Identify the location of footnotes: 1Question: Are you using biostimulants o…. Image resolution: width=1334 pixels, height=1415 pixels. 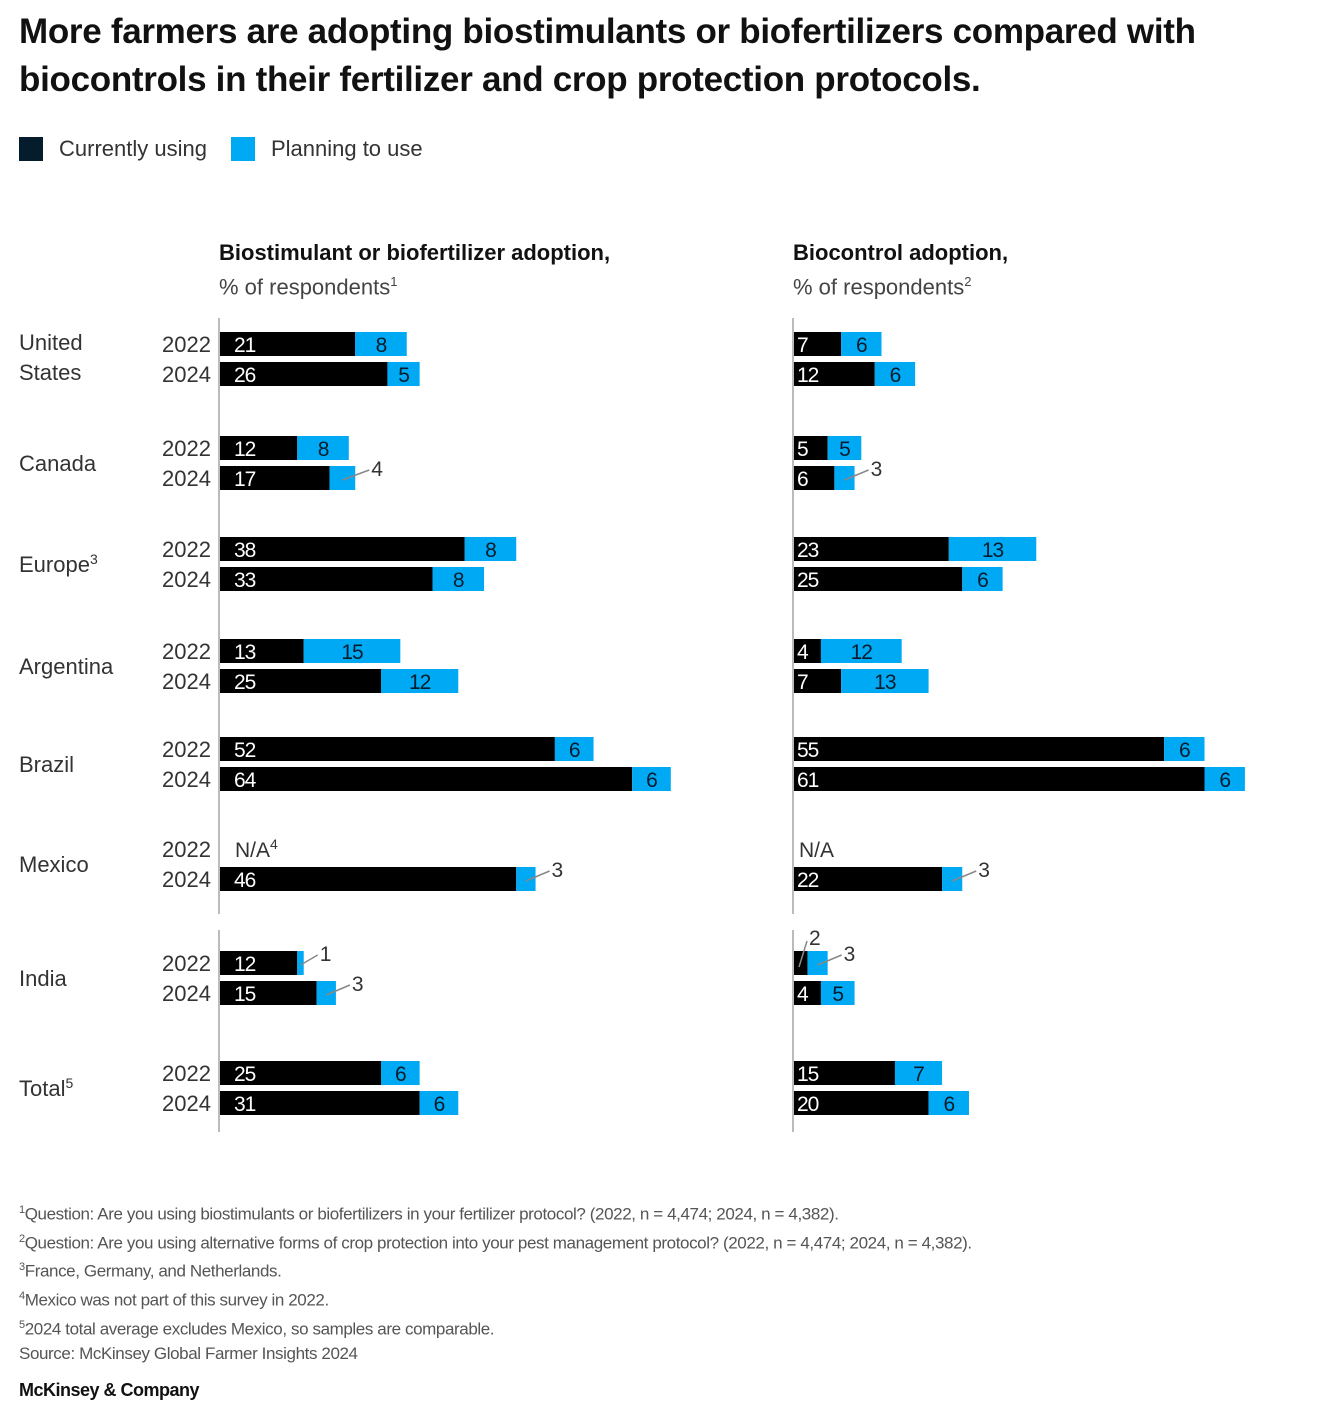
(495, 1282).